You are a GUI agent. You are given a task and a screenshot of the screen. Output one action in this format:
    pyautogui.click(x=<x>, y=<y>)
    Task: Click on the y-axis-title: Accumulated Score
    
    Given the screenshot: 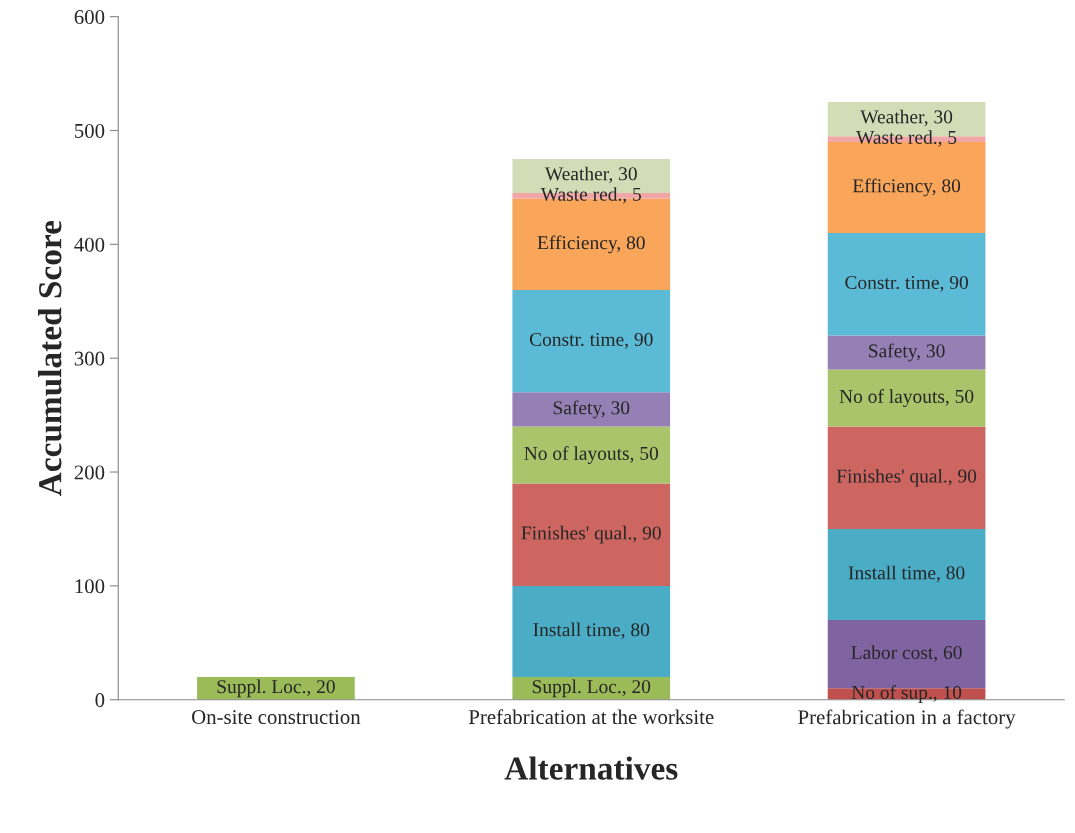 What is the action you would take?
    pyautogui.click(x=50, y=358)
    